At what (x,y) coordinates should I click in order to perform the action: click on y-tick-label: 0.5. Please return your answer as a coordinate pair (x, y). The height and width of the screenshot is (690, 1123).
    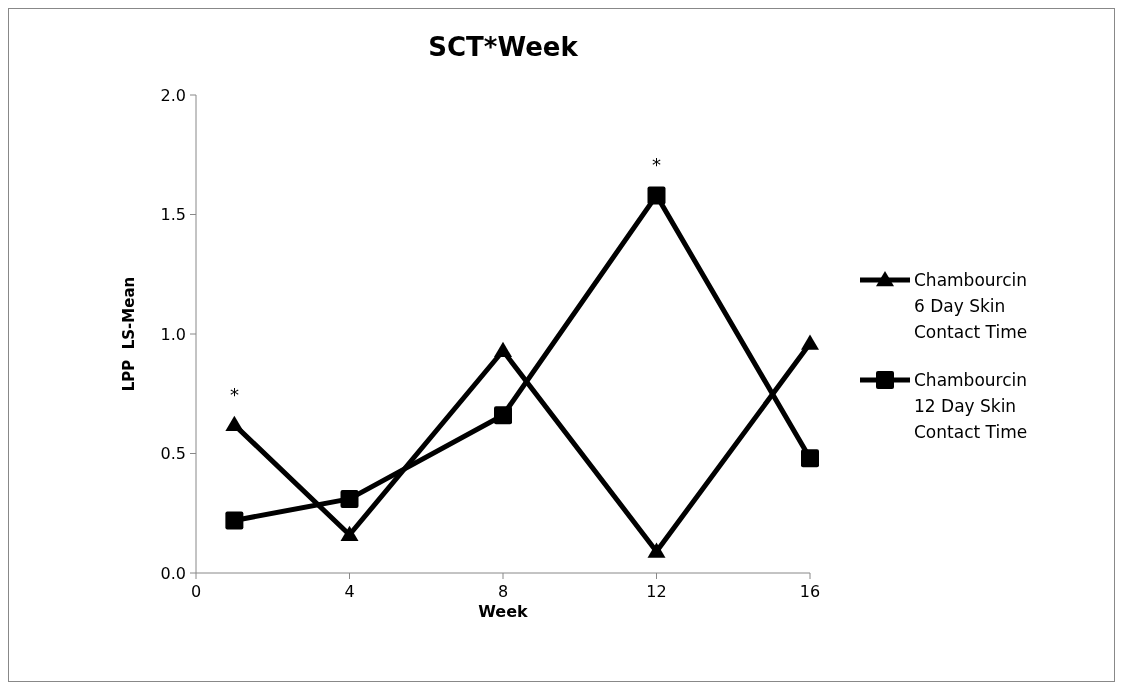
    Looking at the image, I should click on (173, 454).